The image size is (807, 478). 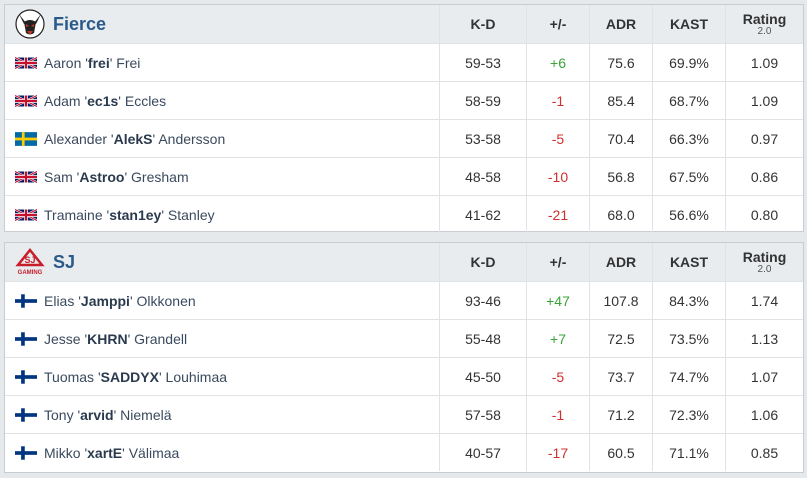 What do you see at coordinates (482, 24) in the screenshot?
I see `col-kd: K-D` at bounding box center [482, 24].